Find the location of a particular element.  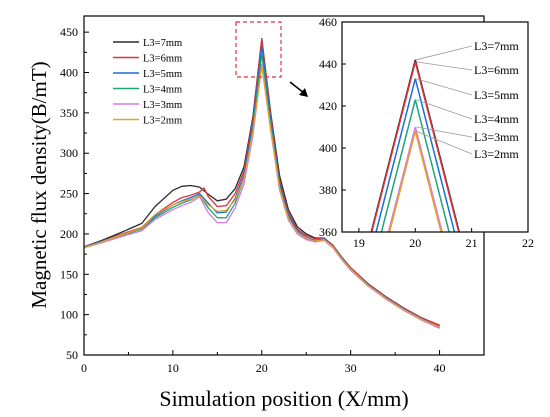

inset-peak-label-4mm: L3=4mm is located at coordinates (496, 119).